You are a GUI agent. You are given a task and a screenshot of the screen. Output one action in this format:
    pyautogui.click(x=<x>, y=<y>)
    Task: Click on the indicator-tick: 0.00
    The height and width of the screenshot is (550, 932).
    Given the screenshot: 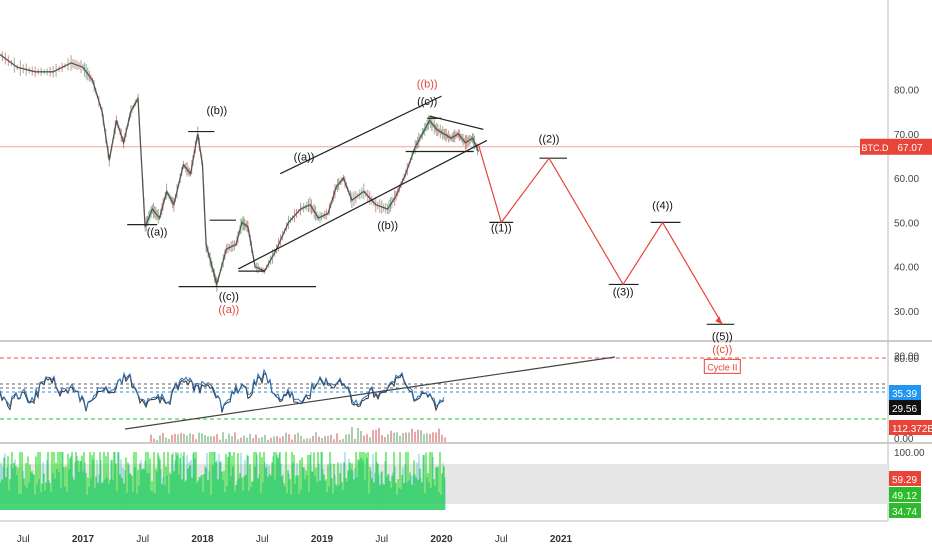 What is the action you would take?
    pyautogui.click(x=904, y=439)
    